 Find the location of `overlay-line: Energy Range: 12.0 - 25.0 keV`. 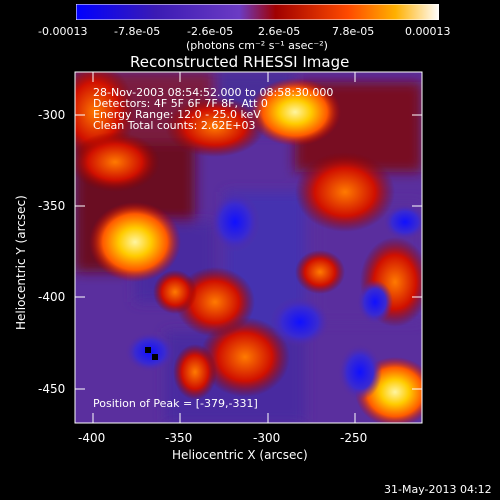

overlay-line: Energy Range: 12.0 - 25.0 keV is located at coordinates (177, 114).